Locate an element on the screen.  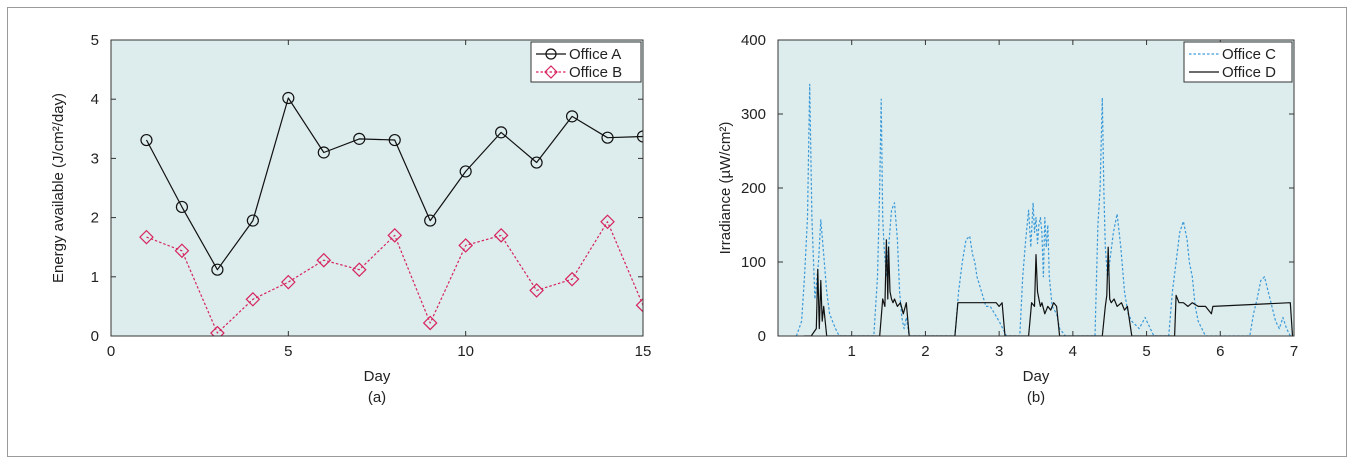
y-tick-label: 300 is located at coordinates (753, 114).